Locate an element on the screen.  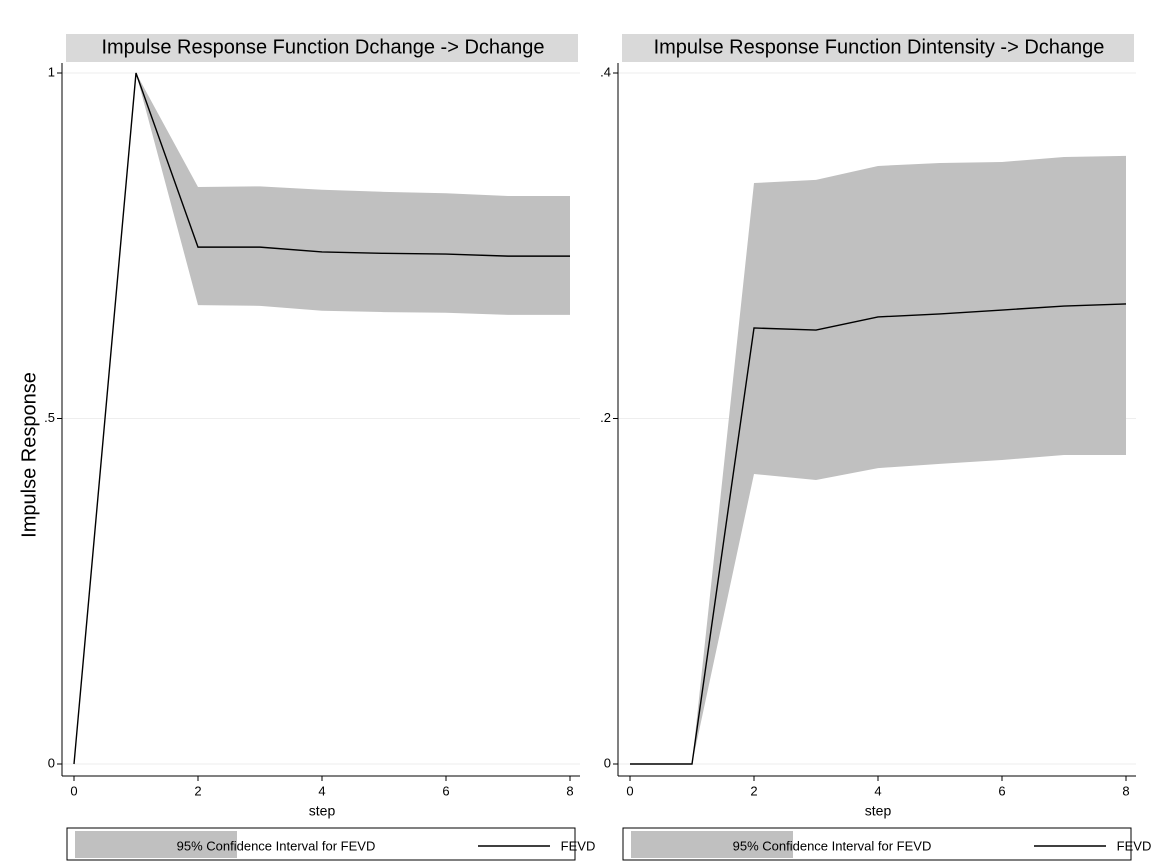
y-tick-label: .5 is located at coordinates (49, 417).